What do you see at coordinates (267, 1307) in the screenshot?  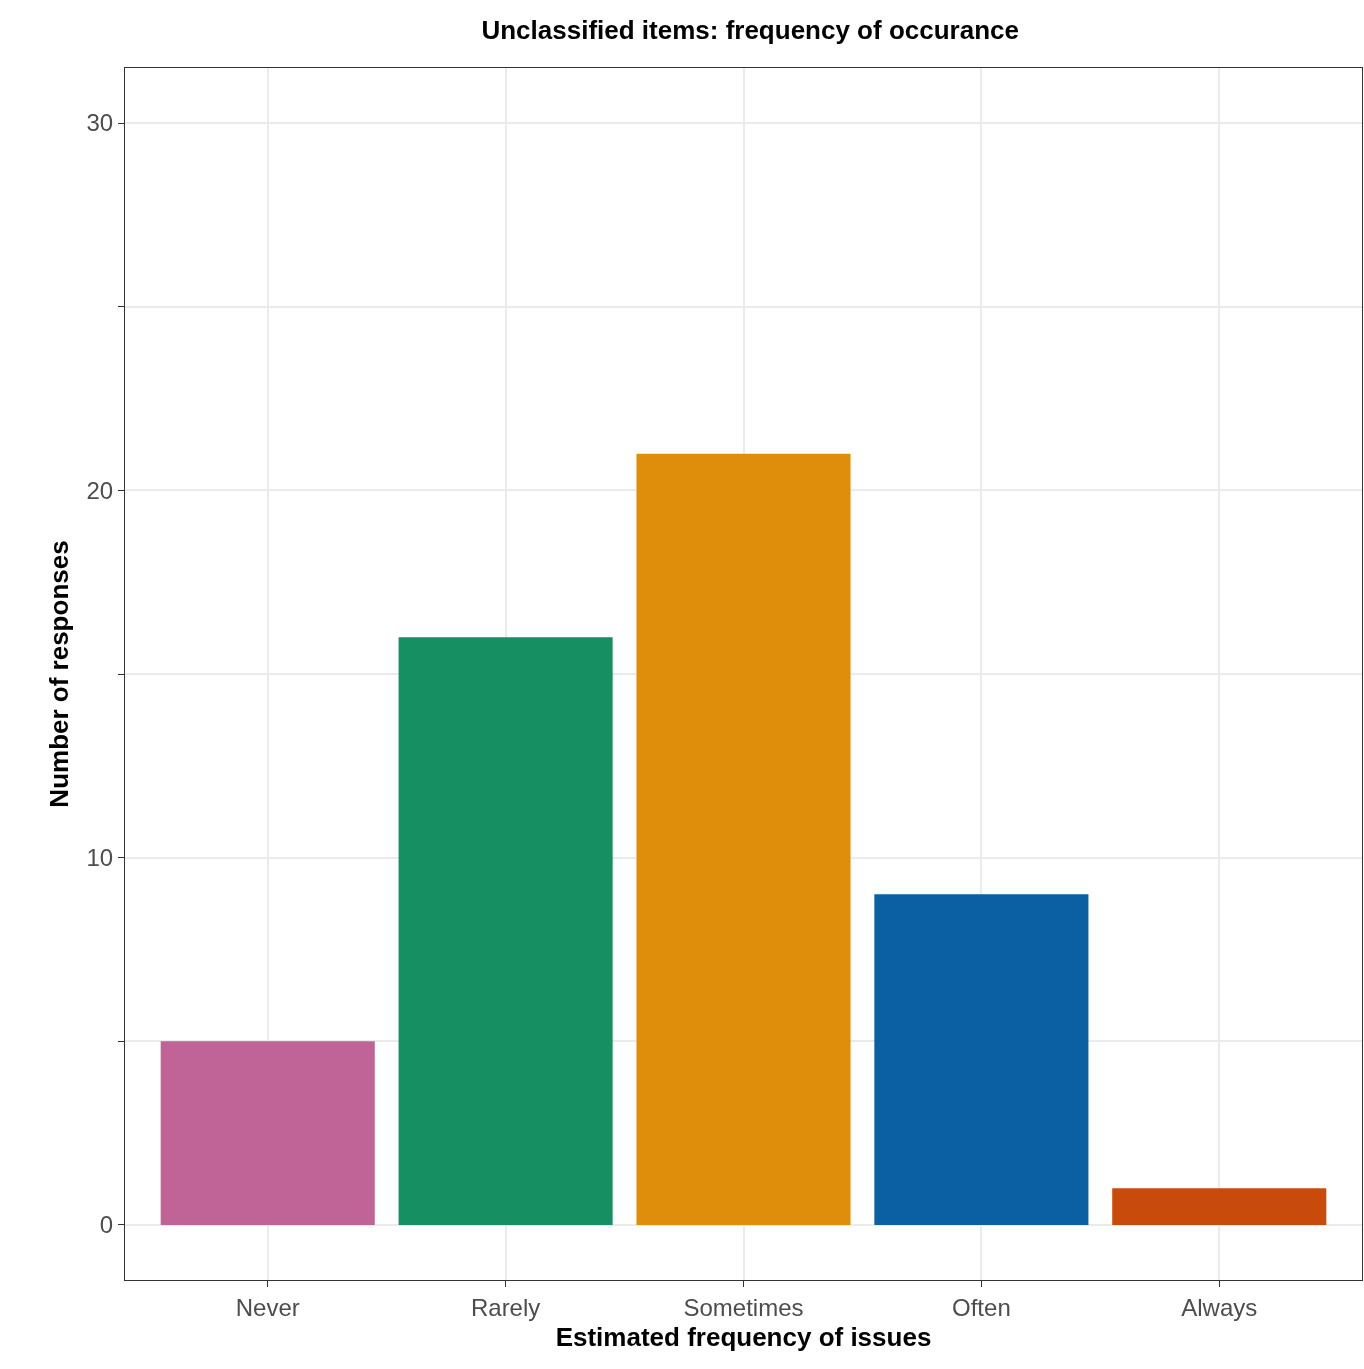 I see `x-tick-label: Never` at bounding box center [267, 1307].